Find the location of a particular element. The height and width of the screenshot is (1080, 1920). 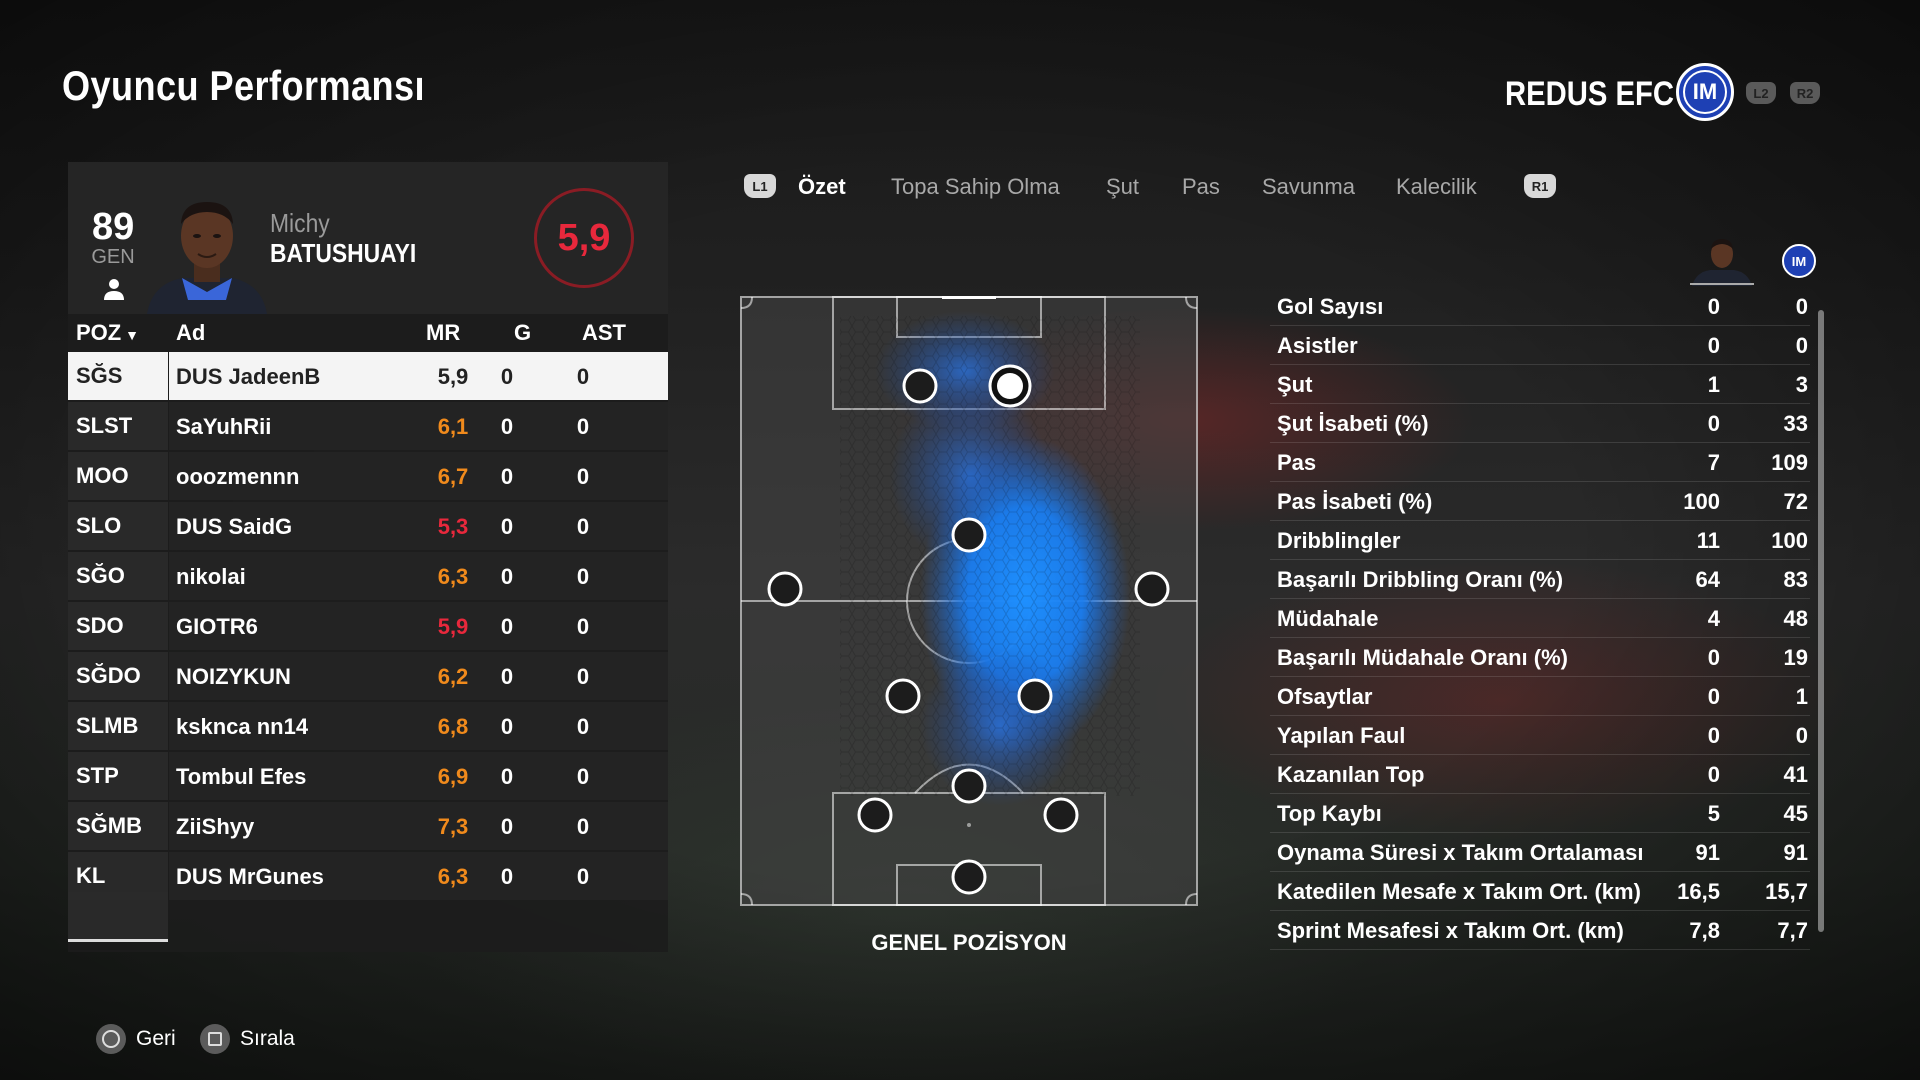

tab-sut: Şut is located at coordinates (1123, 186).